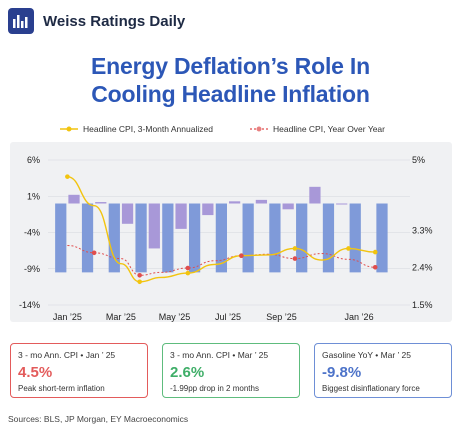  What do you see at coordinates (214, 388) in the screenshot?
I see `card-desc: -1.99pp drop in 2 months` at bounding box center [214, 388].